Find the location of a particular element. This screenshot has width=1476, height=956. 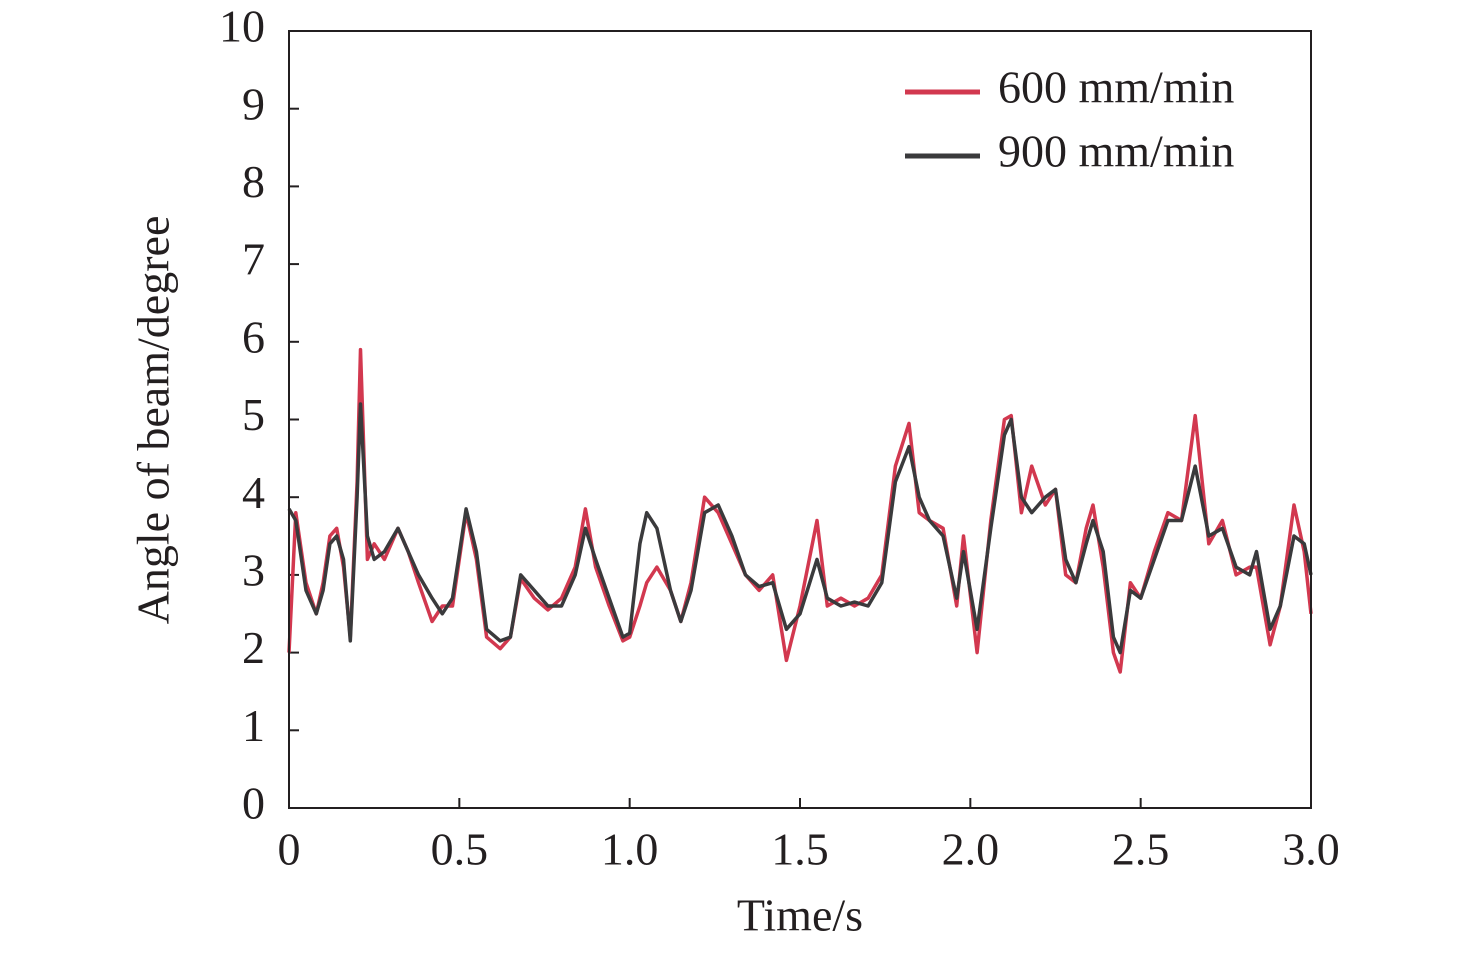

y-tick-label: 2 is located at coordinates (253, 647).